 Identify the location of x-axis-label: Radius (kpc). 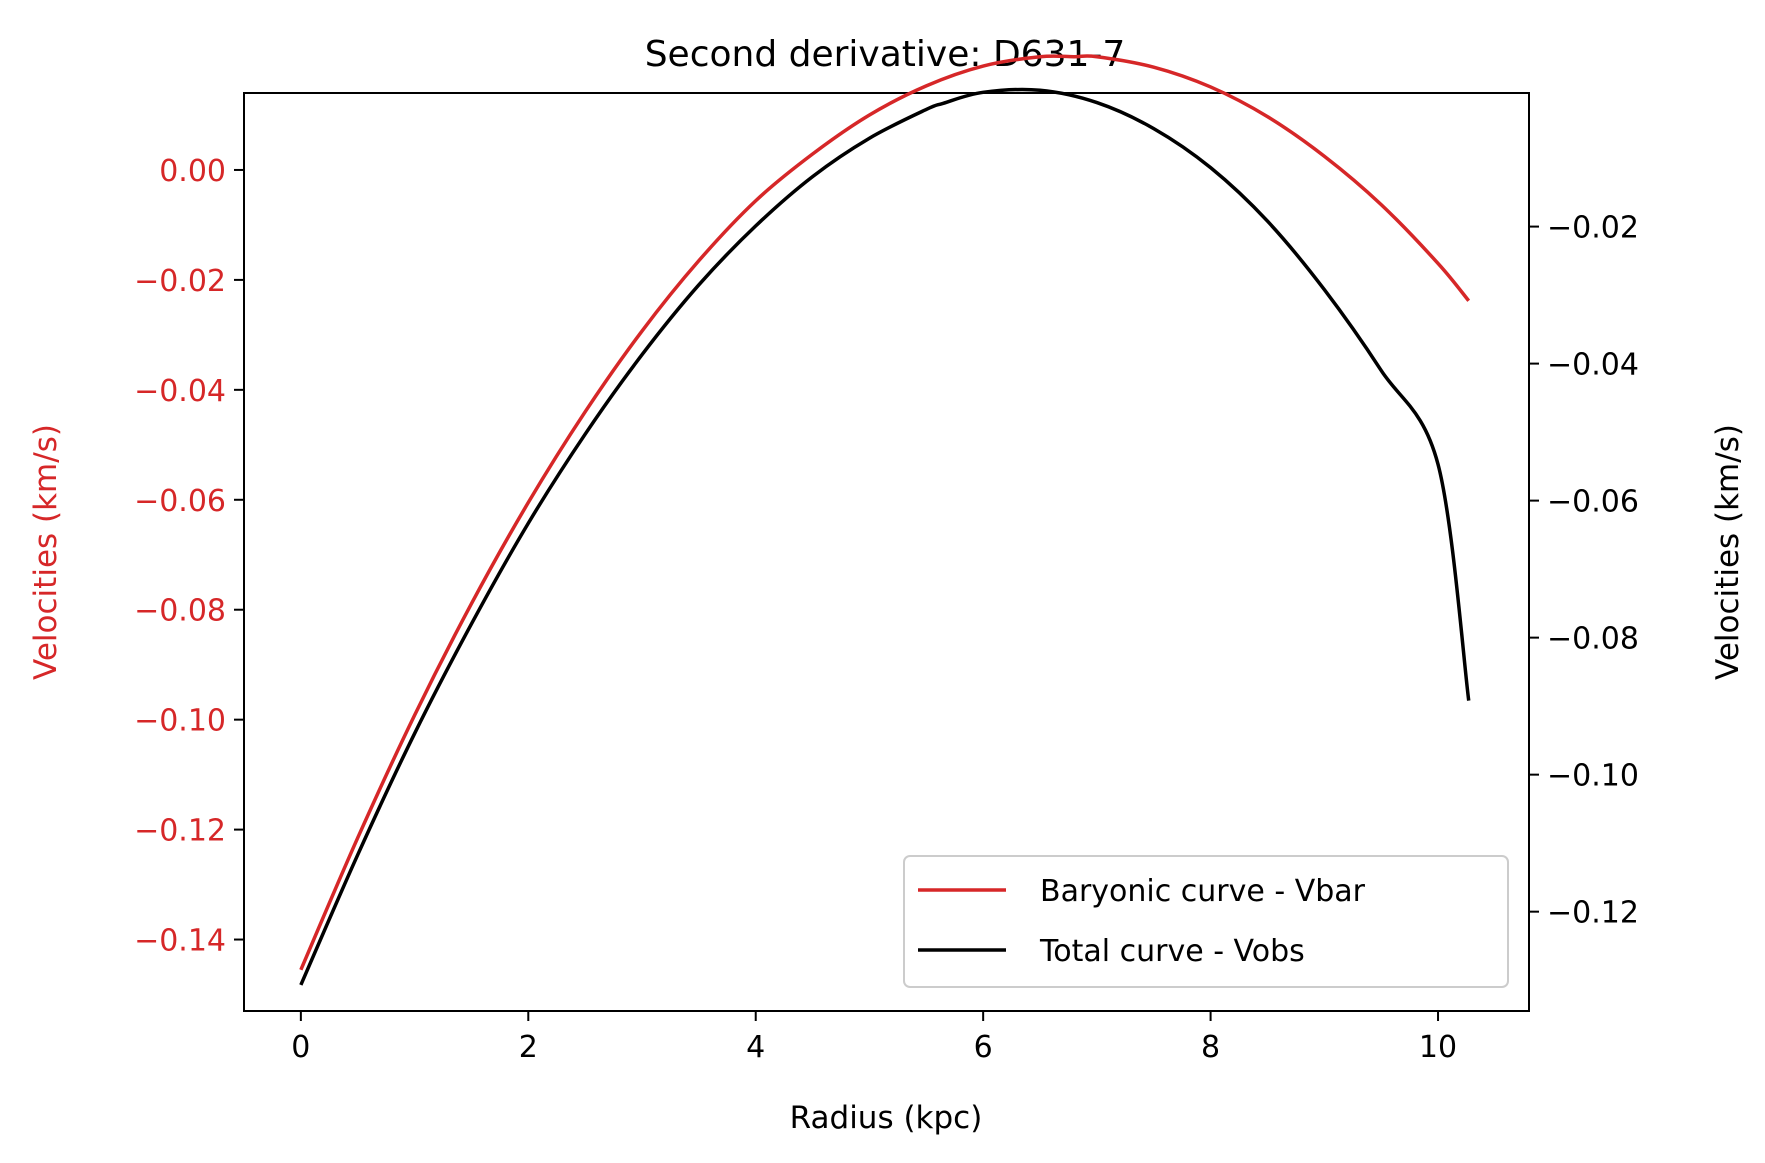
(886, 1118).